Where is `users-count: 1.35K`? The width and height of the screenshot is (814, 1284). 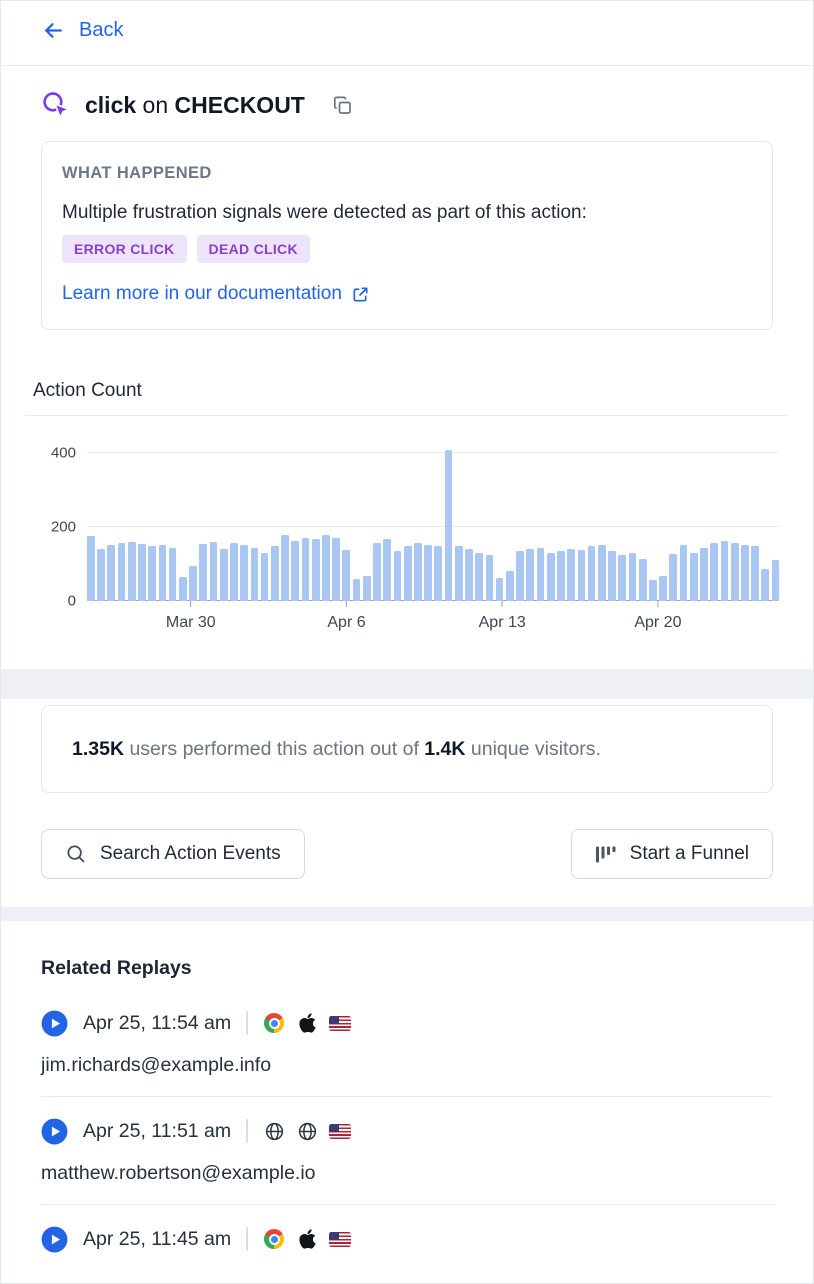
users-count: 1.35K is located at coordinates (98, 749).